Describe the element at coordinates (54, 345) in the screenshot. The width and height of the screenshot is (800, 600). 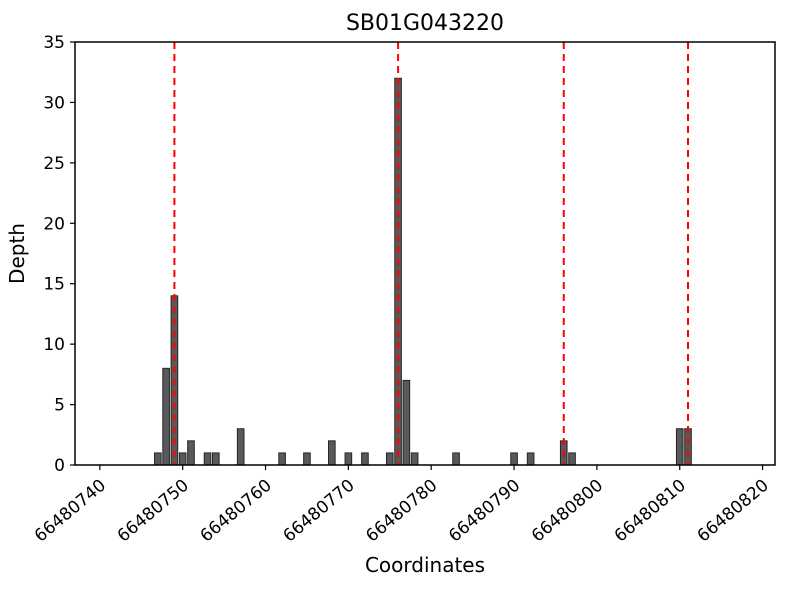
I see `y-tick-label: 10` at that location.